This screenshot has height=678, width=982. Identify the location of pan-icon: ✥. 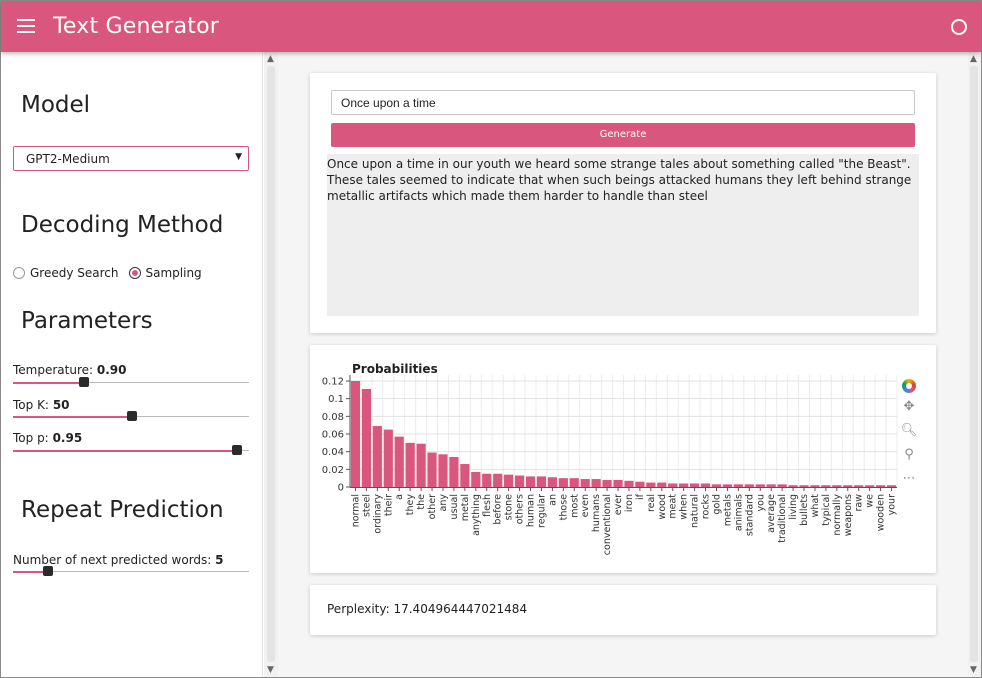
(909, 406).